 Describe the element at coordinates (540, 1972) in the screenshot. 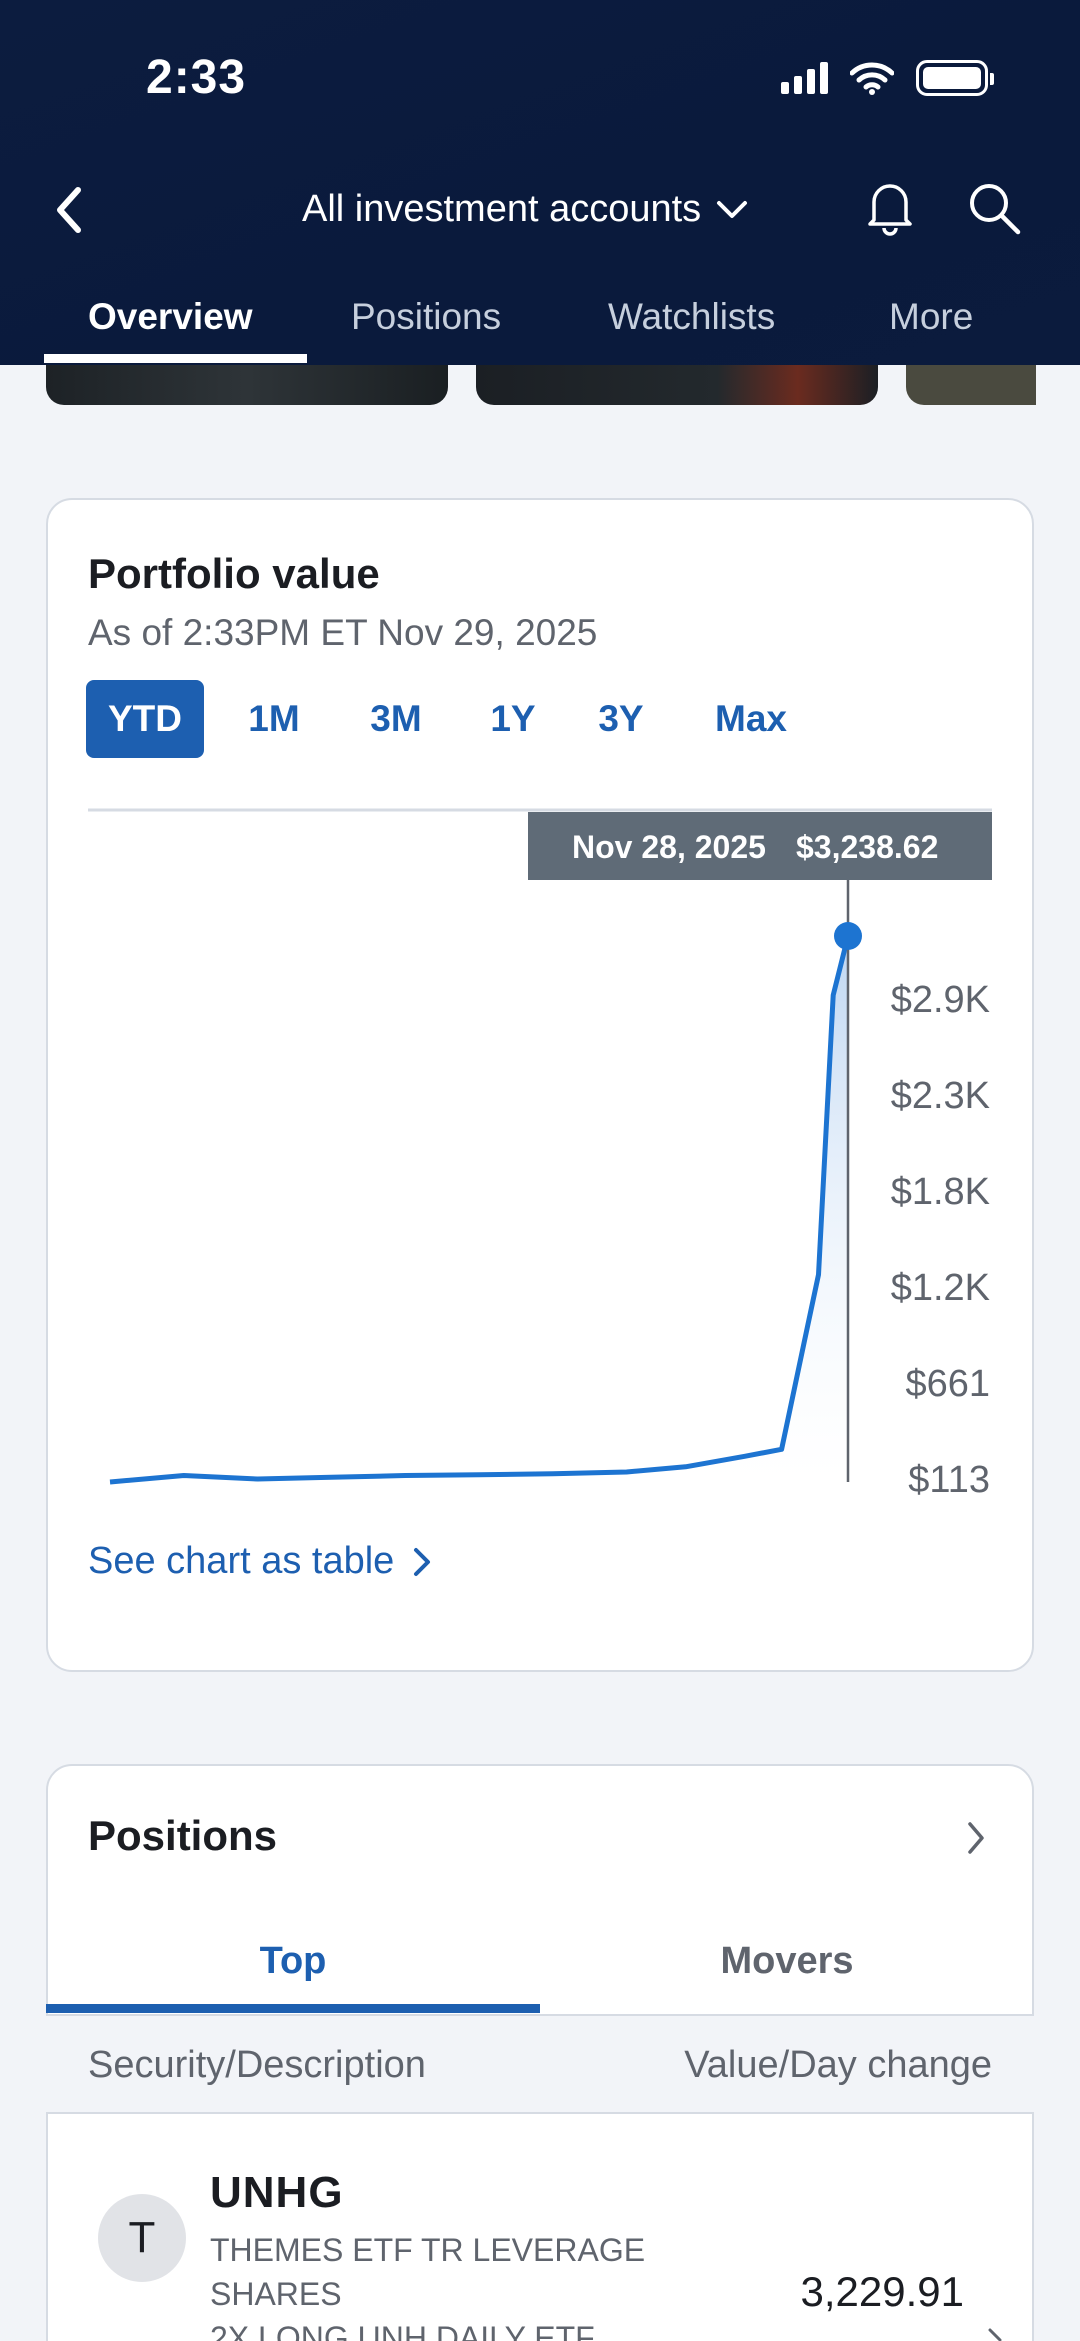

I see `positions-tabs: Top Movers` at that location.